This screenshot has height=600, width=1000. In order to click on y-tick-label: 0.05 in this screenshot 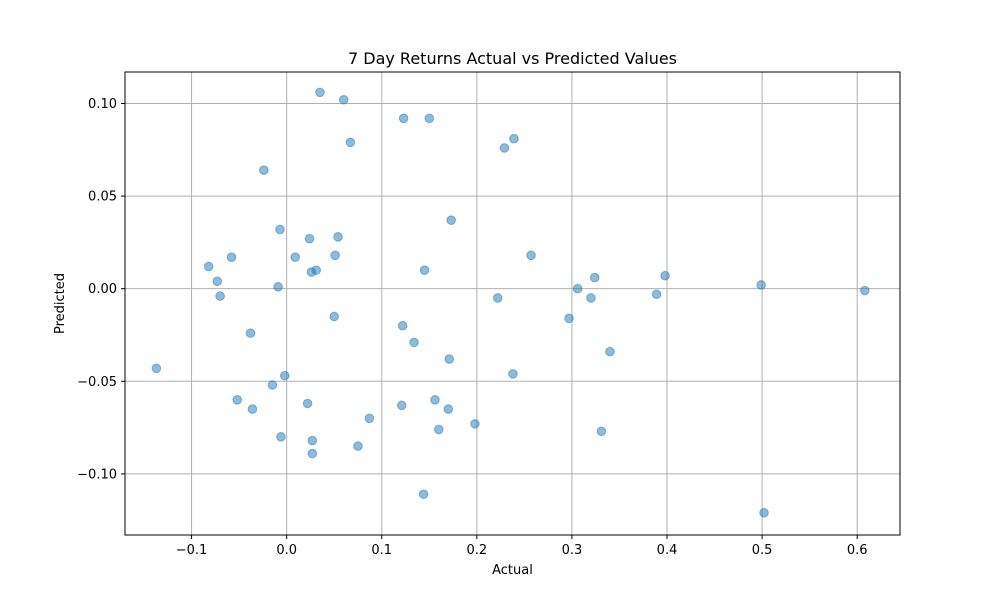, I will do `click(102, 197)`.